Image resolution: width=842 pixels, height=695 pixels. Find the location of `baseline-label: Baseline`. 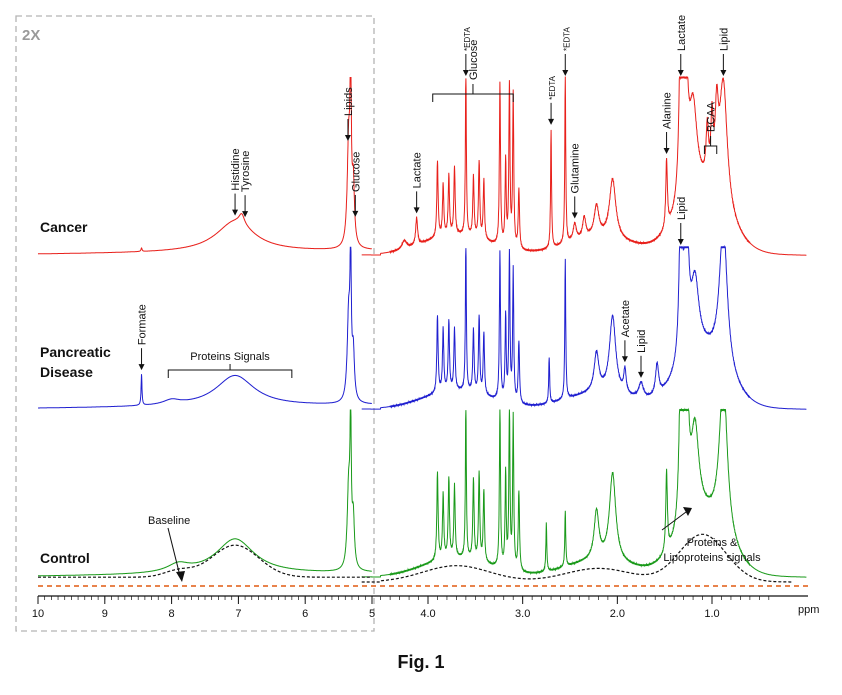

baseline-label: Baseline is located at coordinates (169, 521).